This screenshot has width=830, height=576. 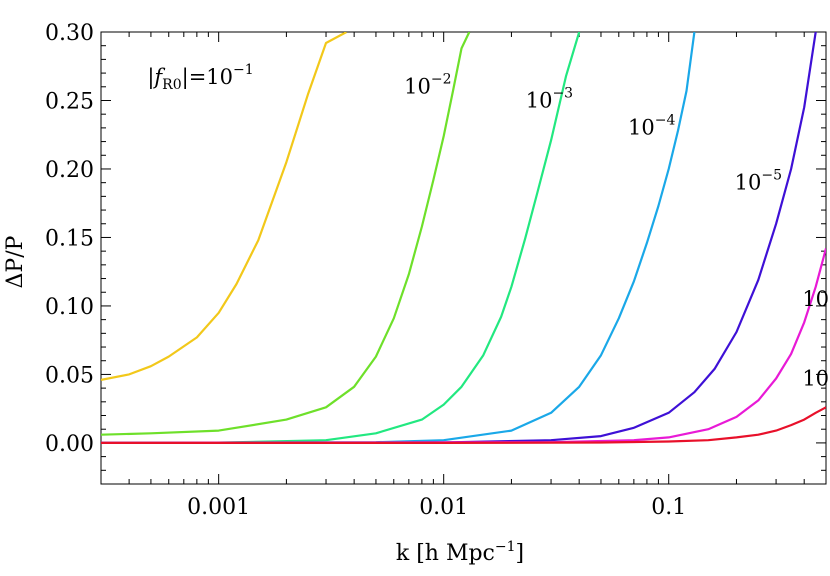 I want to click on y-axis-label: ΔP/P, so click(x=15, y=261).